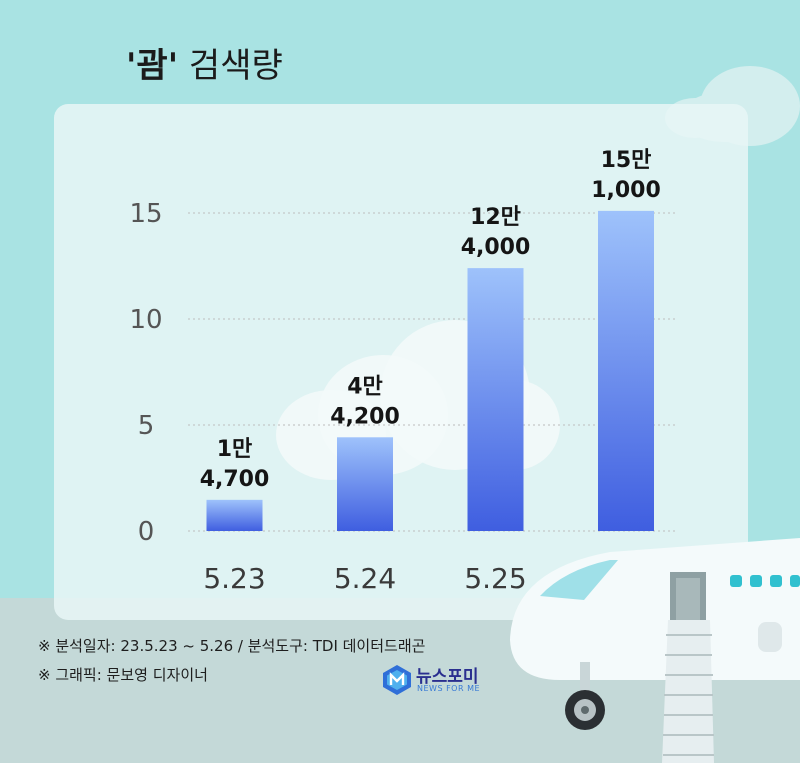 The image size is (800, 763). I want to click on bar-5.23, so click(234, 515).